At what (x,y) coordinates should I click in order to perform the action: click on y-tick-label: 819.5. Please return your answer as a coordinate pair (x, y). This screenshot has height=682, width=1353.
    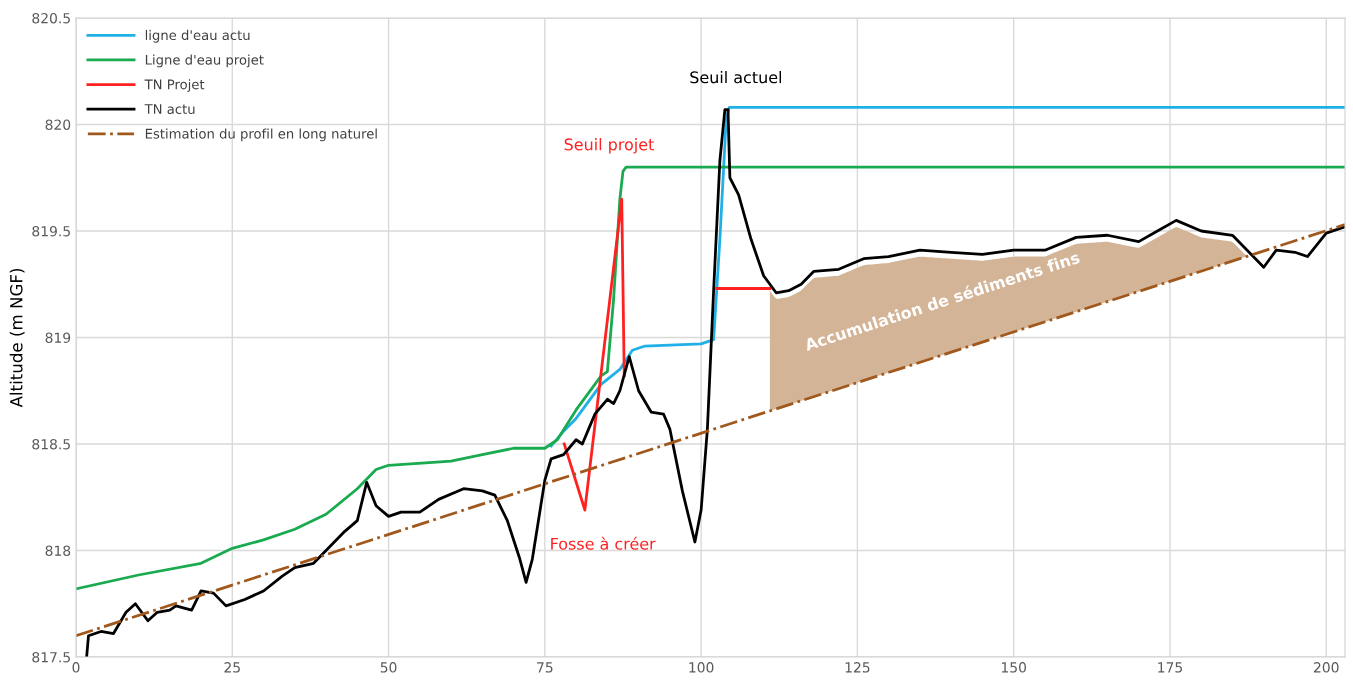
    Looking at the image, I should click on (51, 231).